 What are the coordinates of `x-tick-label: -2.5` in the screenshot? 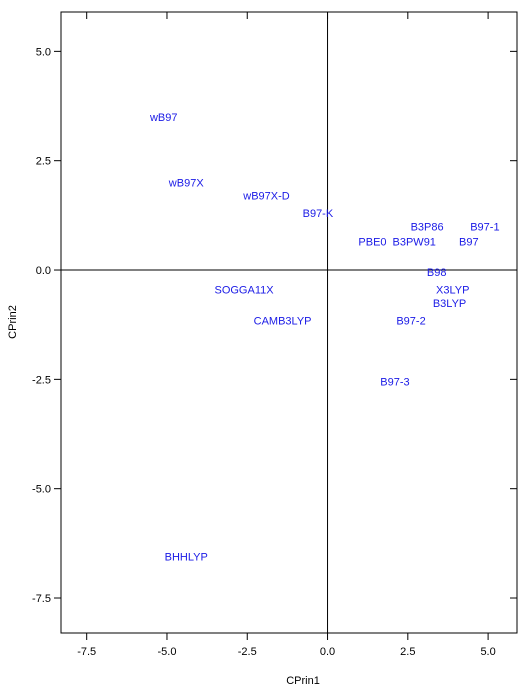 It's located at (247, 652).